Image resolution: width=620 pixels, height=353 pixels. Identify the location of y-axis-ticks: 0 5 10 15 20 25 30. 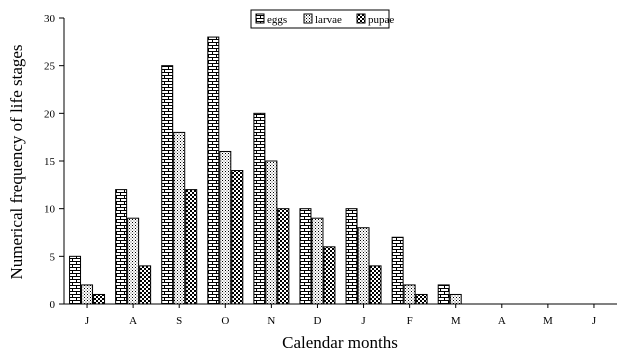
(54, 162).